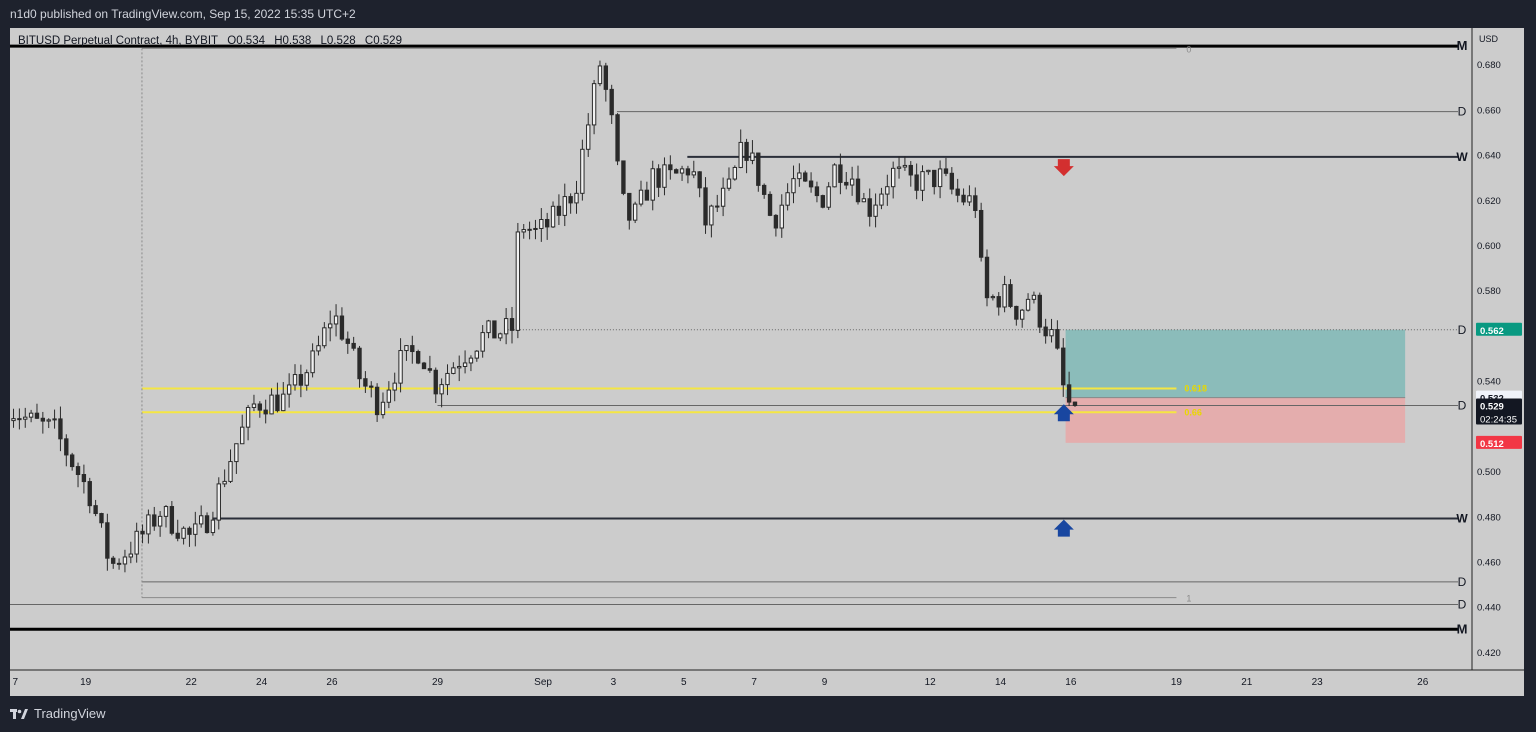 The height and width of the screenshot is (732, 1536). I want to click on current-price-badge: 0.529 02:24:35, so click(1499, 412).